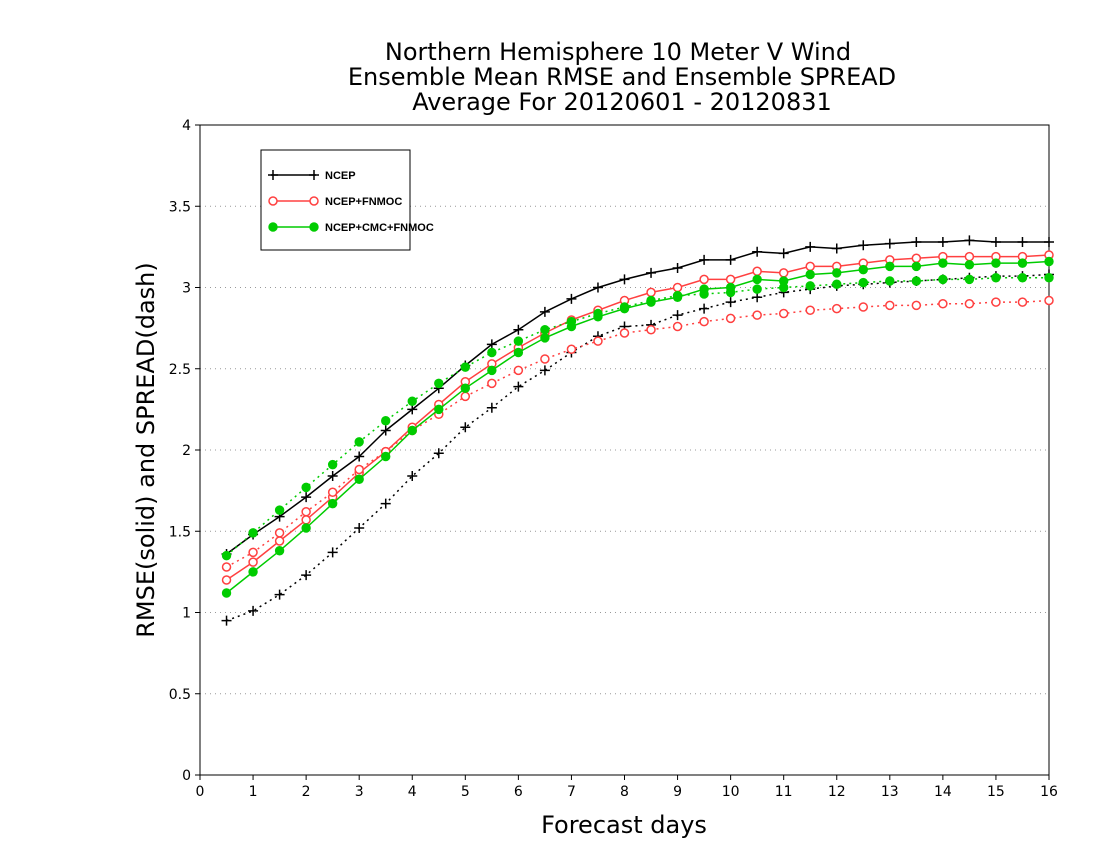 This screenshot has width=1100, height=850. Describe the element at coordinates (186, 776) in the screenshot. I see `y-tick-label: 0` at that location.